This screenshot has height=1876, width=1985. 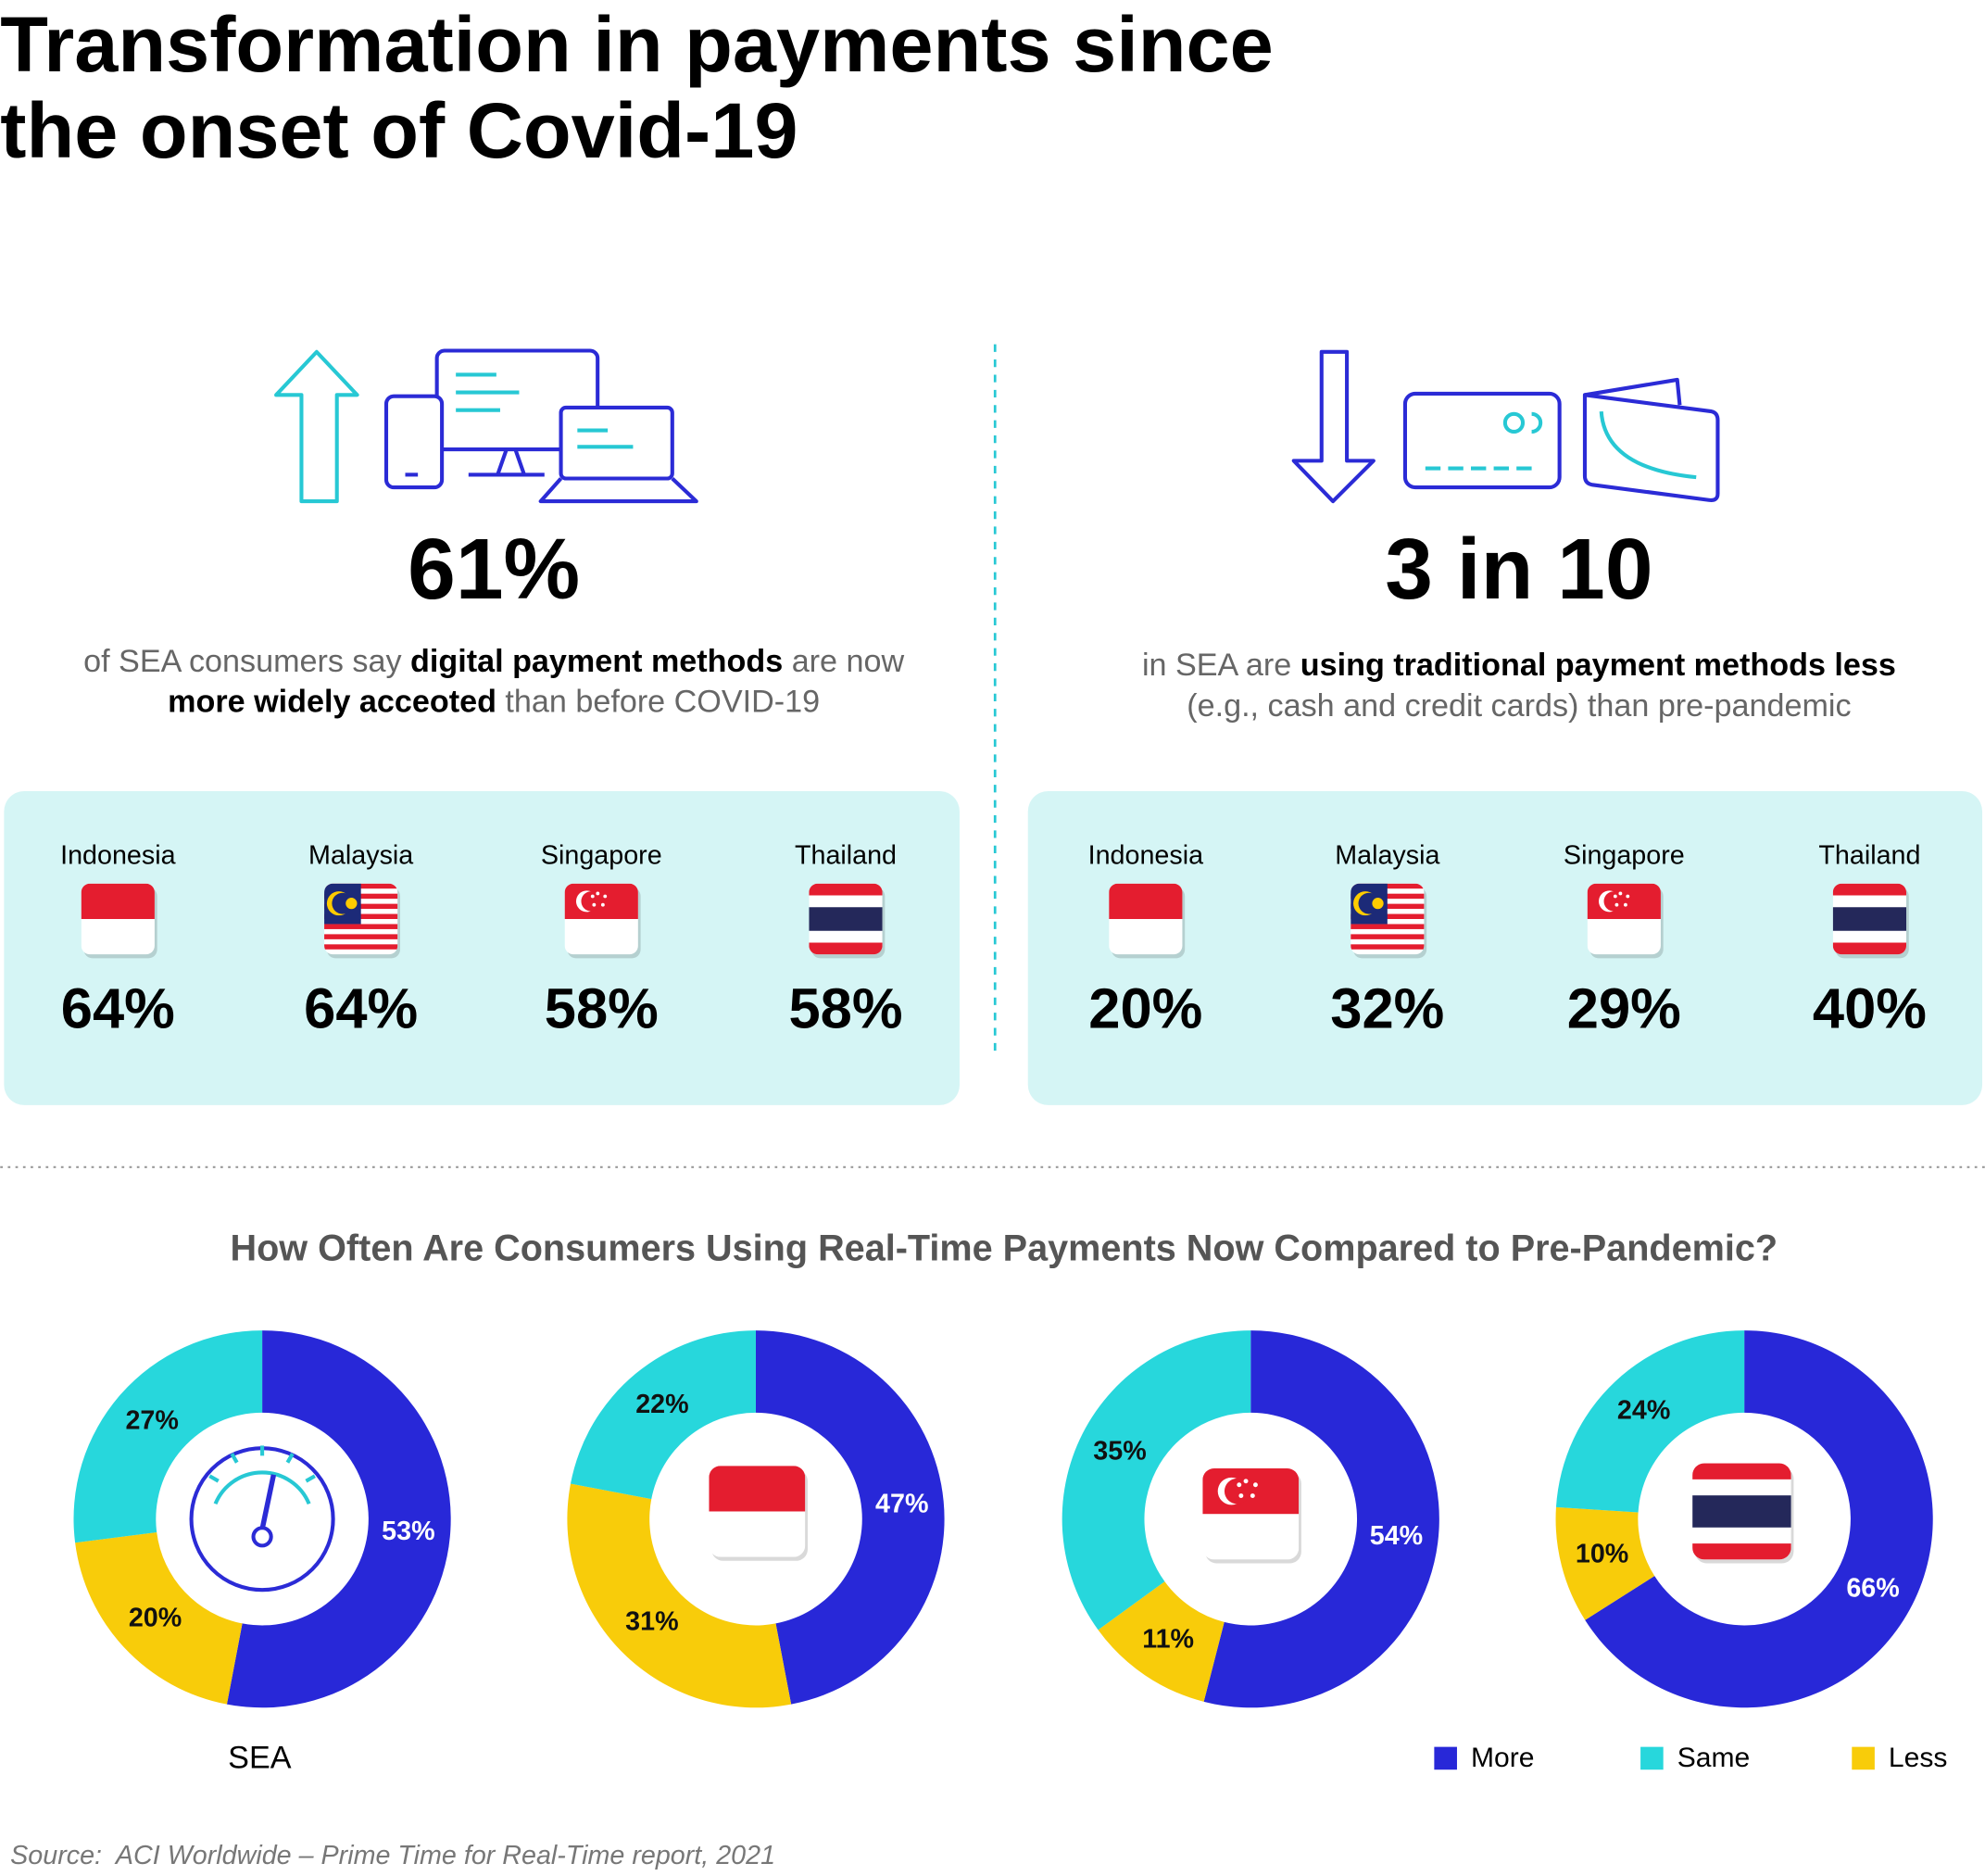 I want to click on description-part: in SEA are, so click(x=1221, y=665).